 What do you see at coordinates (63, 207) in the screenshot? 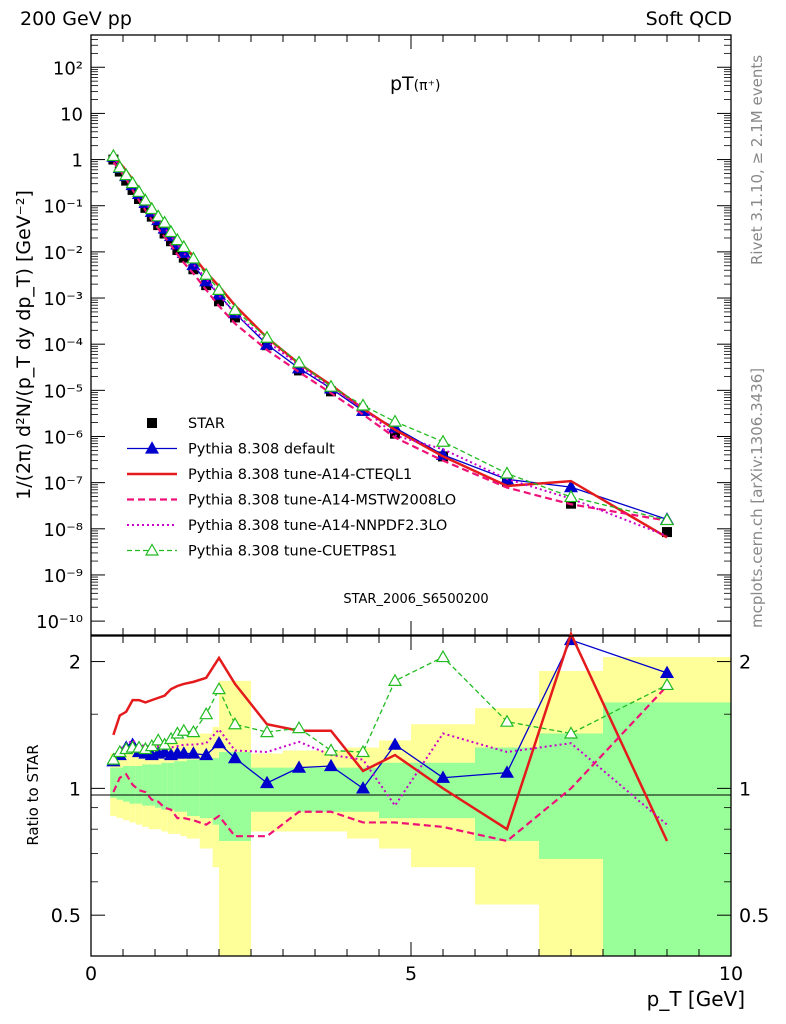
I see `top-y-tick-label: 10⁻¹` at bounding box center [63, 207].